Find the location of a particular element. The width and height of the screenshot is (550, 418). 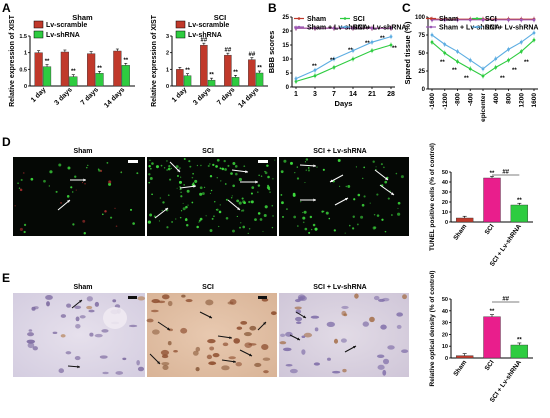

e-y-tick-label: 30 is located at coordinates (445, 324).